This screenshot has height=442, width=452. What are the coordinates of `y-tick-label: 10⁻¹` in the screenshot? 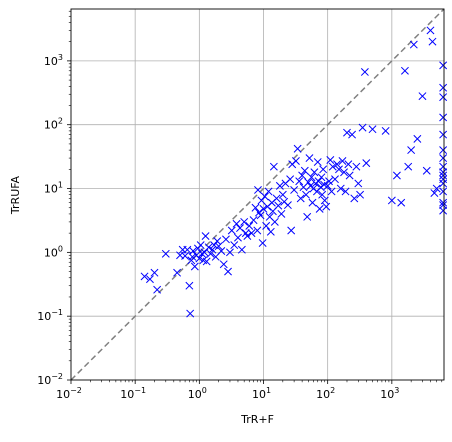 It's located at (50, 315).